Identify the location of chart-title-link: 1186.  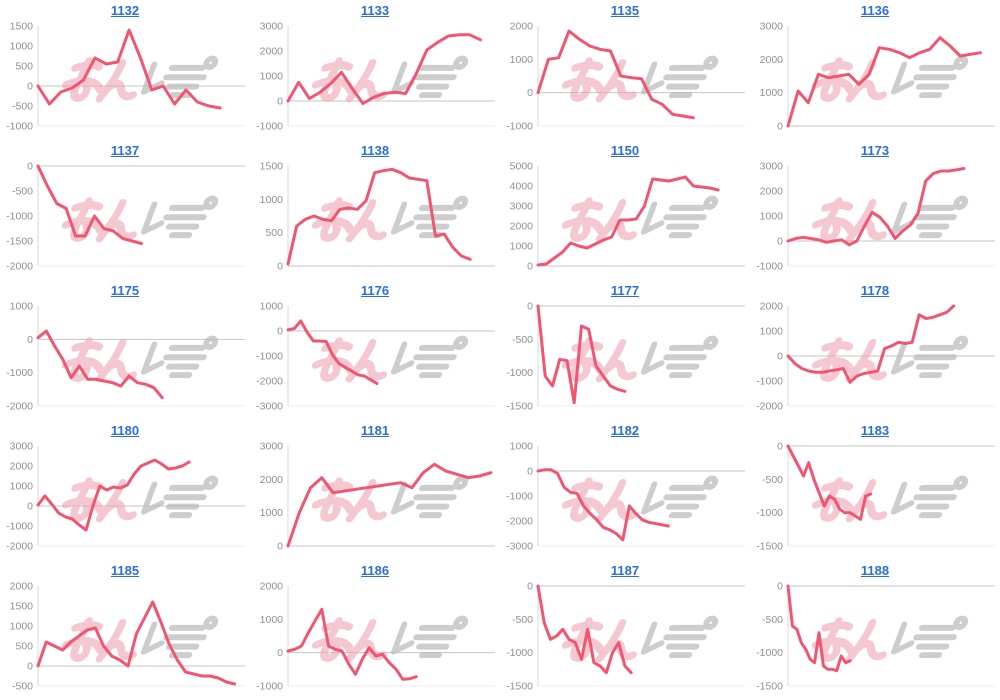
(375, 570).